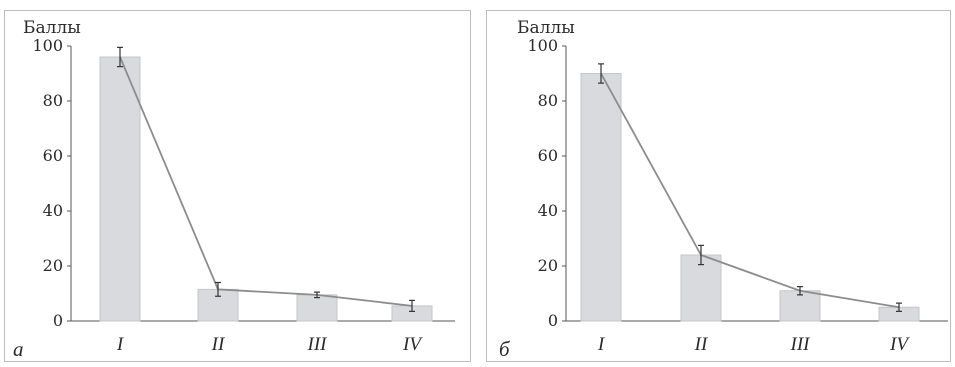 The height and width of the screenshot is (367, 955). I want to click on panel-label: а, so click(18, 349).